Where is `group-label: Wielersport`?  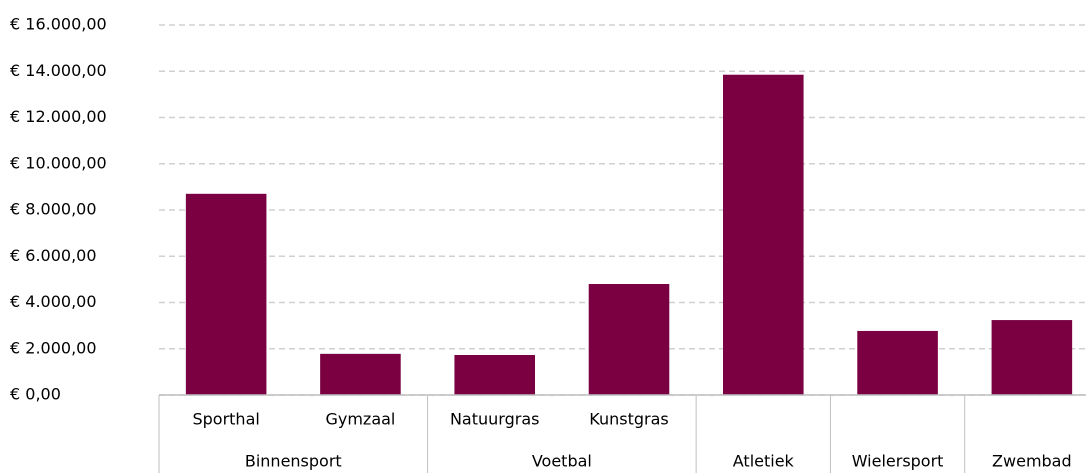
group-label: Wielersport is located at coordinates (898, 461).